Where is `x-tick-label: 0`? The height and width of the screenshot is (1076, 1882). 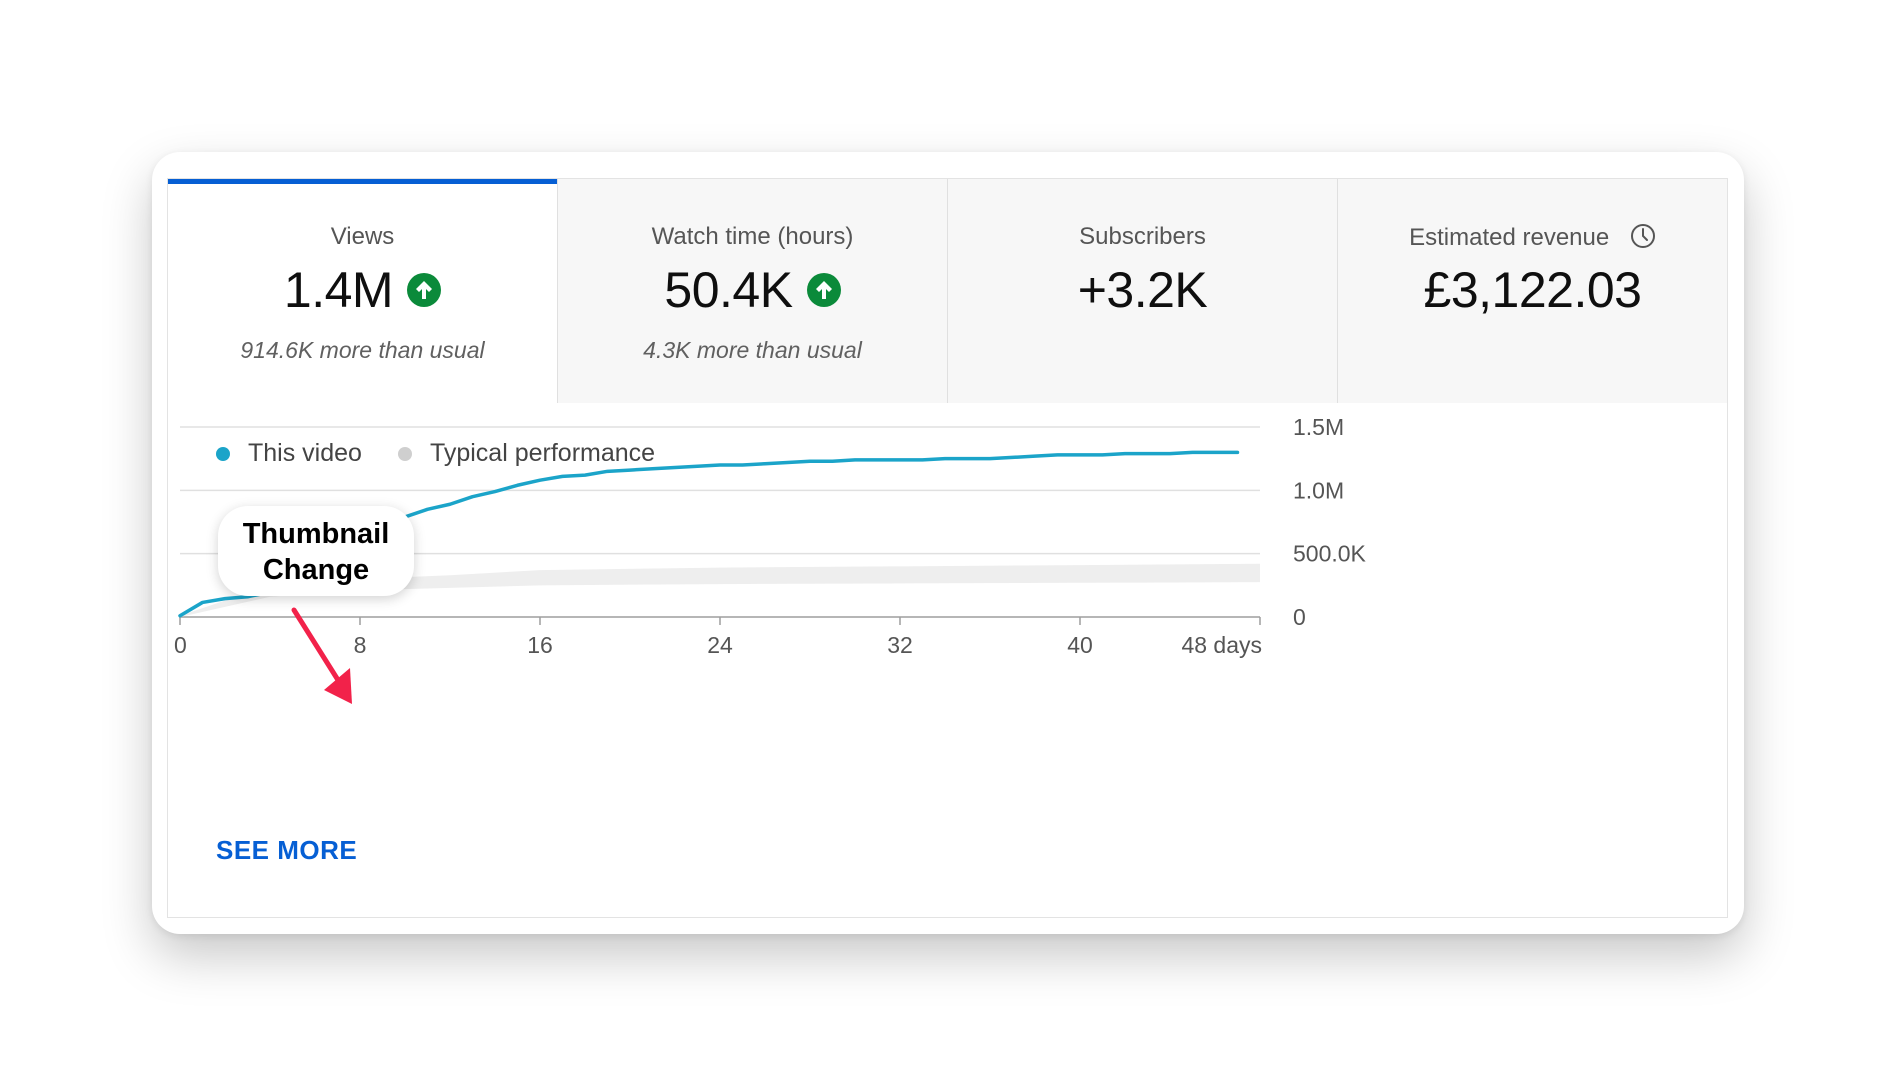
x-tick-label: 0 is located at coordinates (180, 645).